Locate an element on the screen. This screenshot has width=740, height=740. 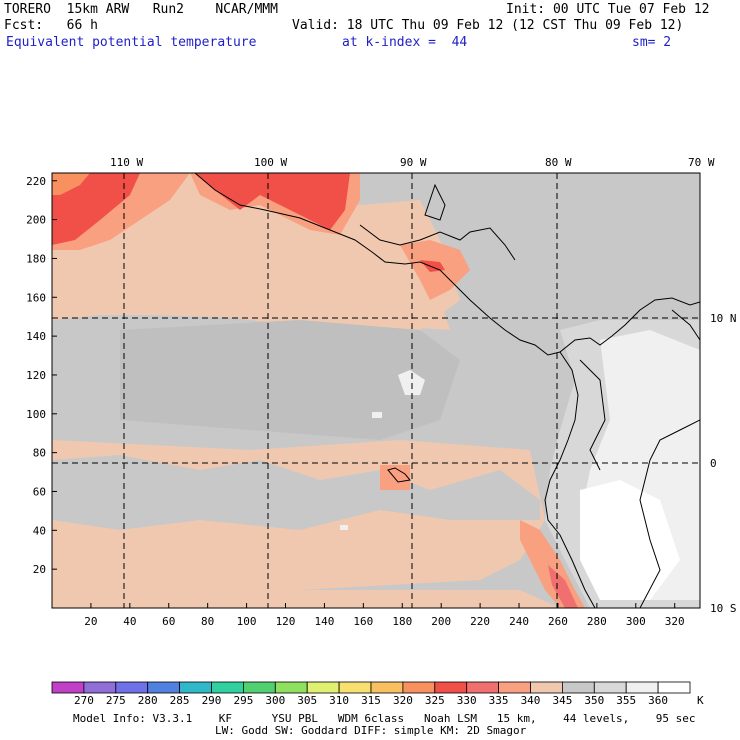
level-info: at k-index = 44 is located at coordinates (405, 42).